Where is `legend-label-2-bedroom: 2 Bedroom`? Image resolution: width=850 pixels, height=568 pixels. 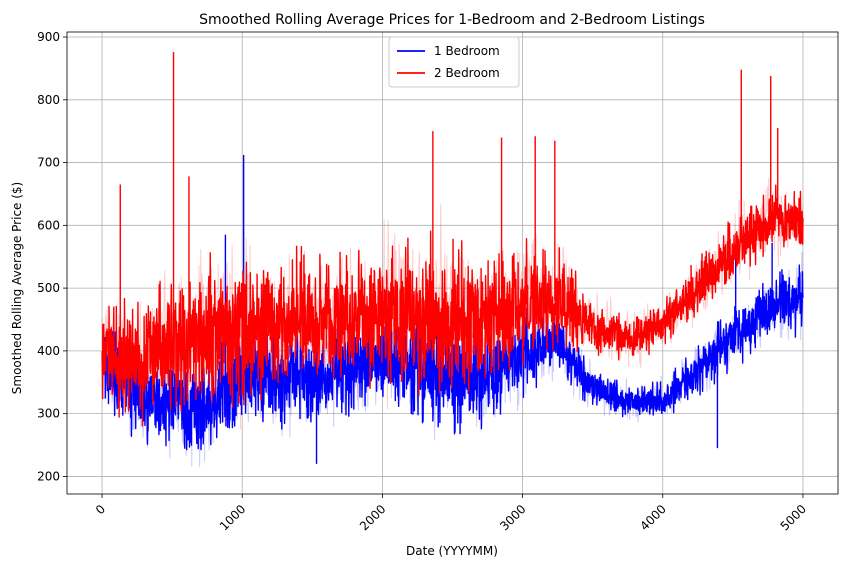
legend-label-2-bedroom: 2 Bedroom is located at coordinates (467, 73).